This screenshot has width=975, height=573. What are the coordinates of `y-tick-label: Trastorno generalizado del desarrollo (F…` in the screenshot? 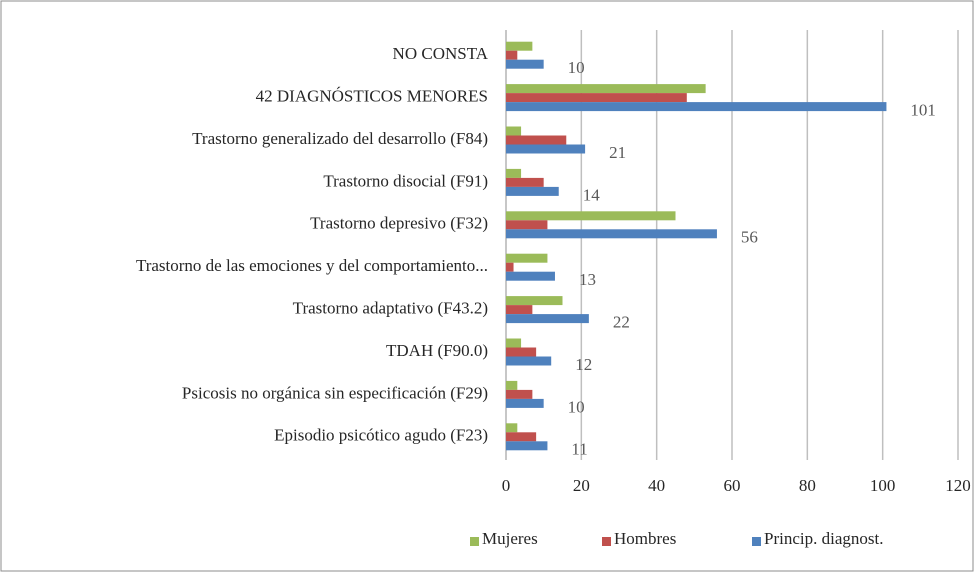 It's located at (340, 138).